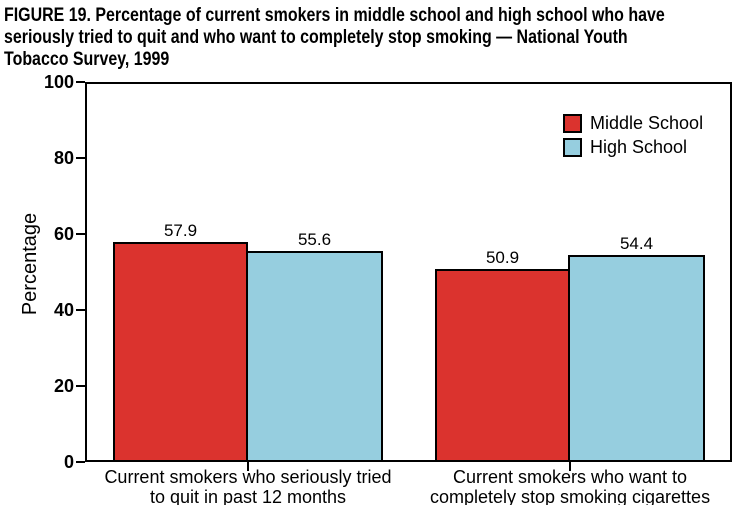 This screenshot has width=749, height=505. Describe the element at coordinates (68, 462) in the screenshot. I see `y-axis-tick-label: 0` at that location.